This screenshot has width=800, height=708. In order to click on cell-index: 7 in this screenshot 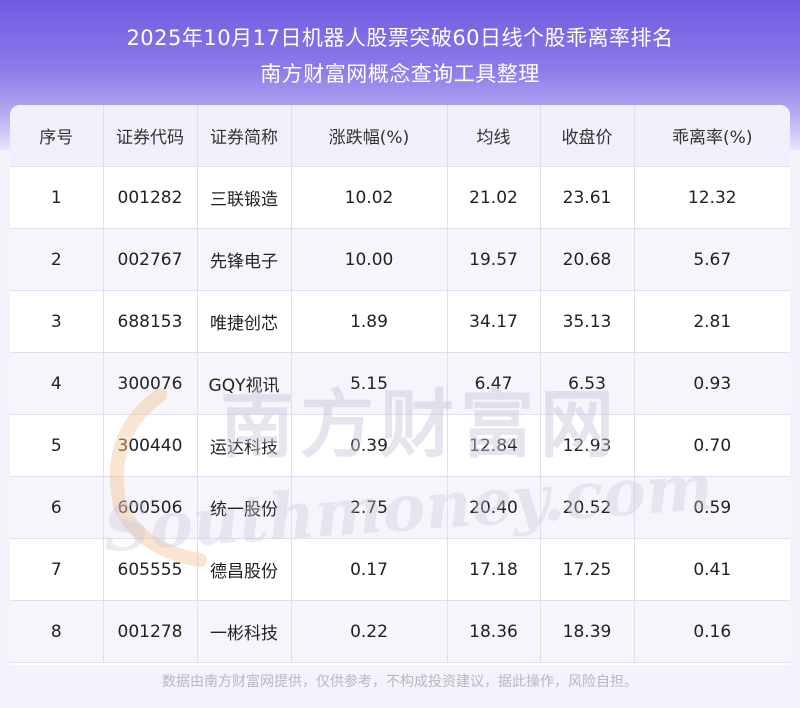, I will do `click(57, 569)`.